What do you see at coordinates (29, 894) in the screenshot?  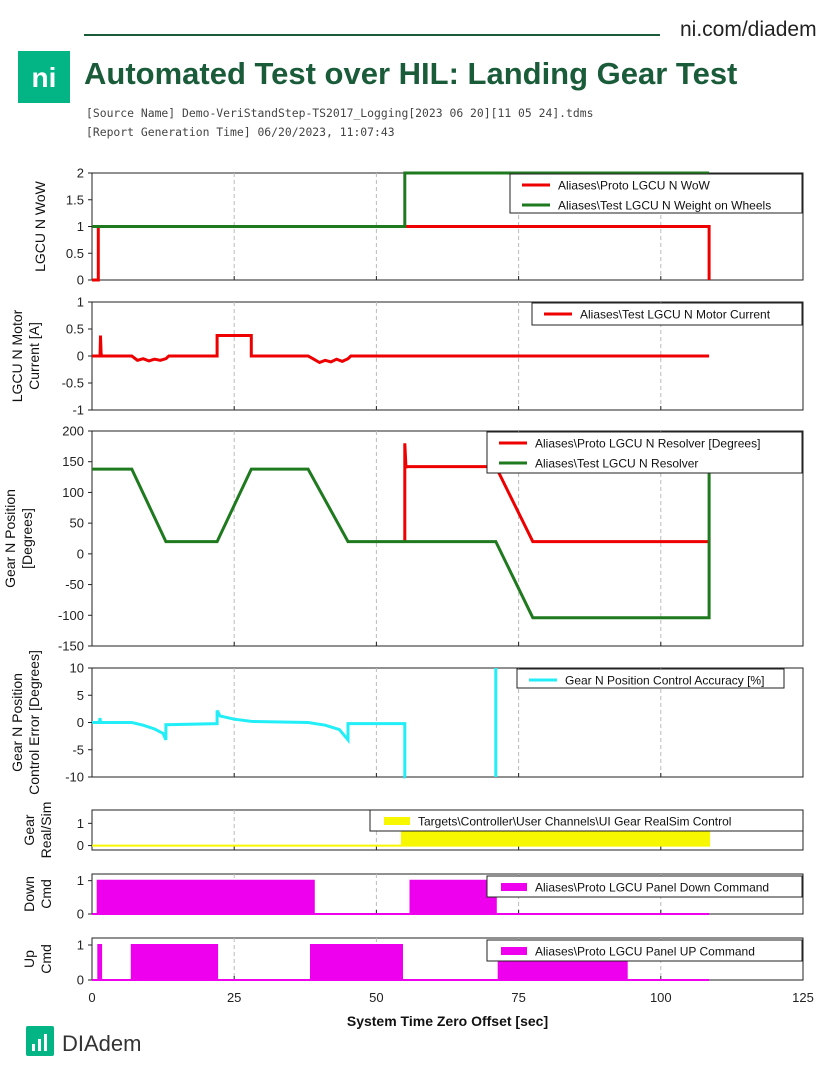 I see `y-axis-label-line: Down` at bounding box center [29, 894].